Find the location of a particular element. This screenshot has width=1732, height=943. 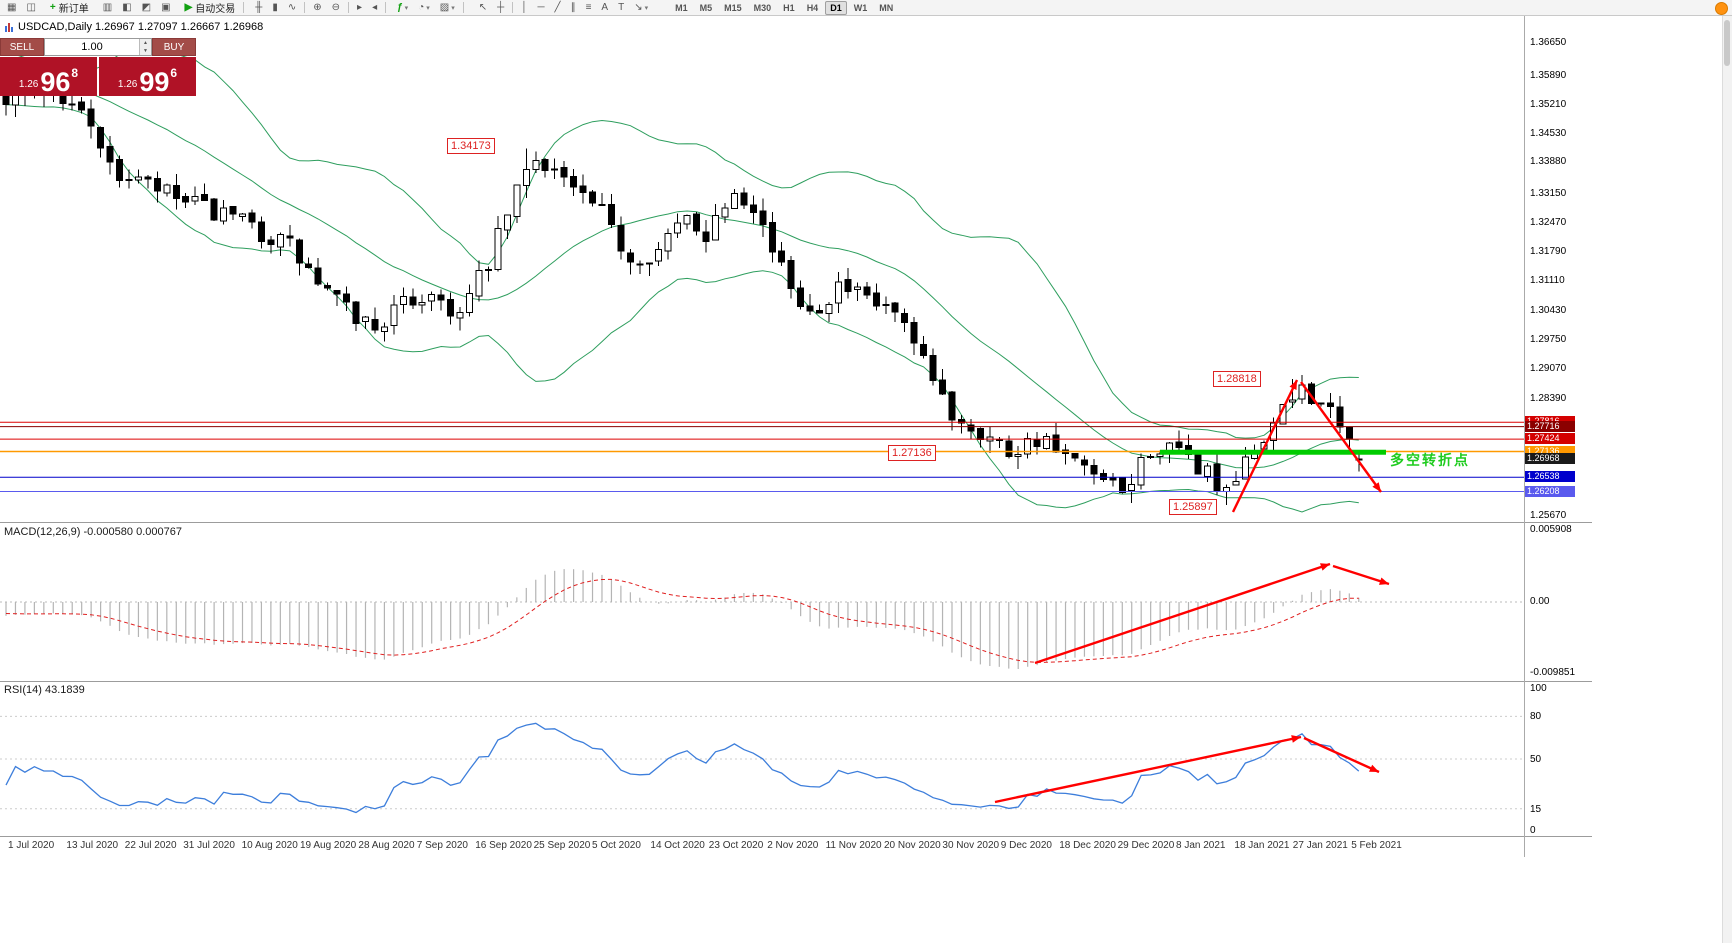

ask-price-big: 99 is located at coordinates (154, 82).